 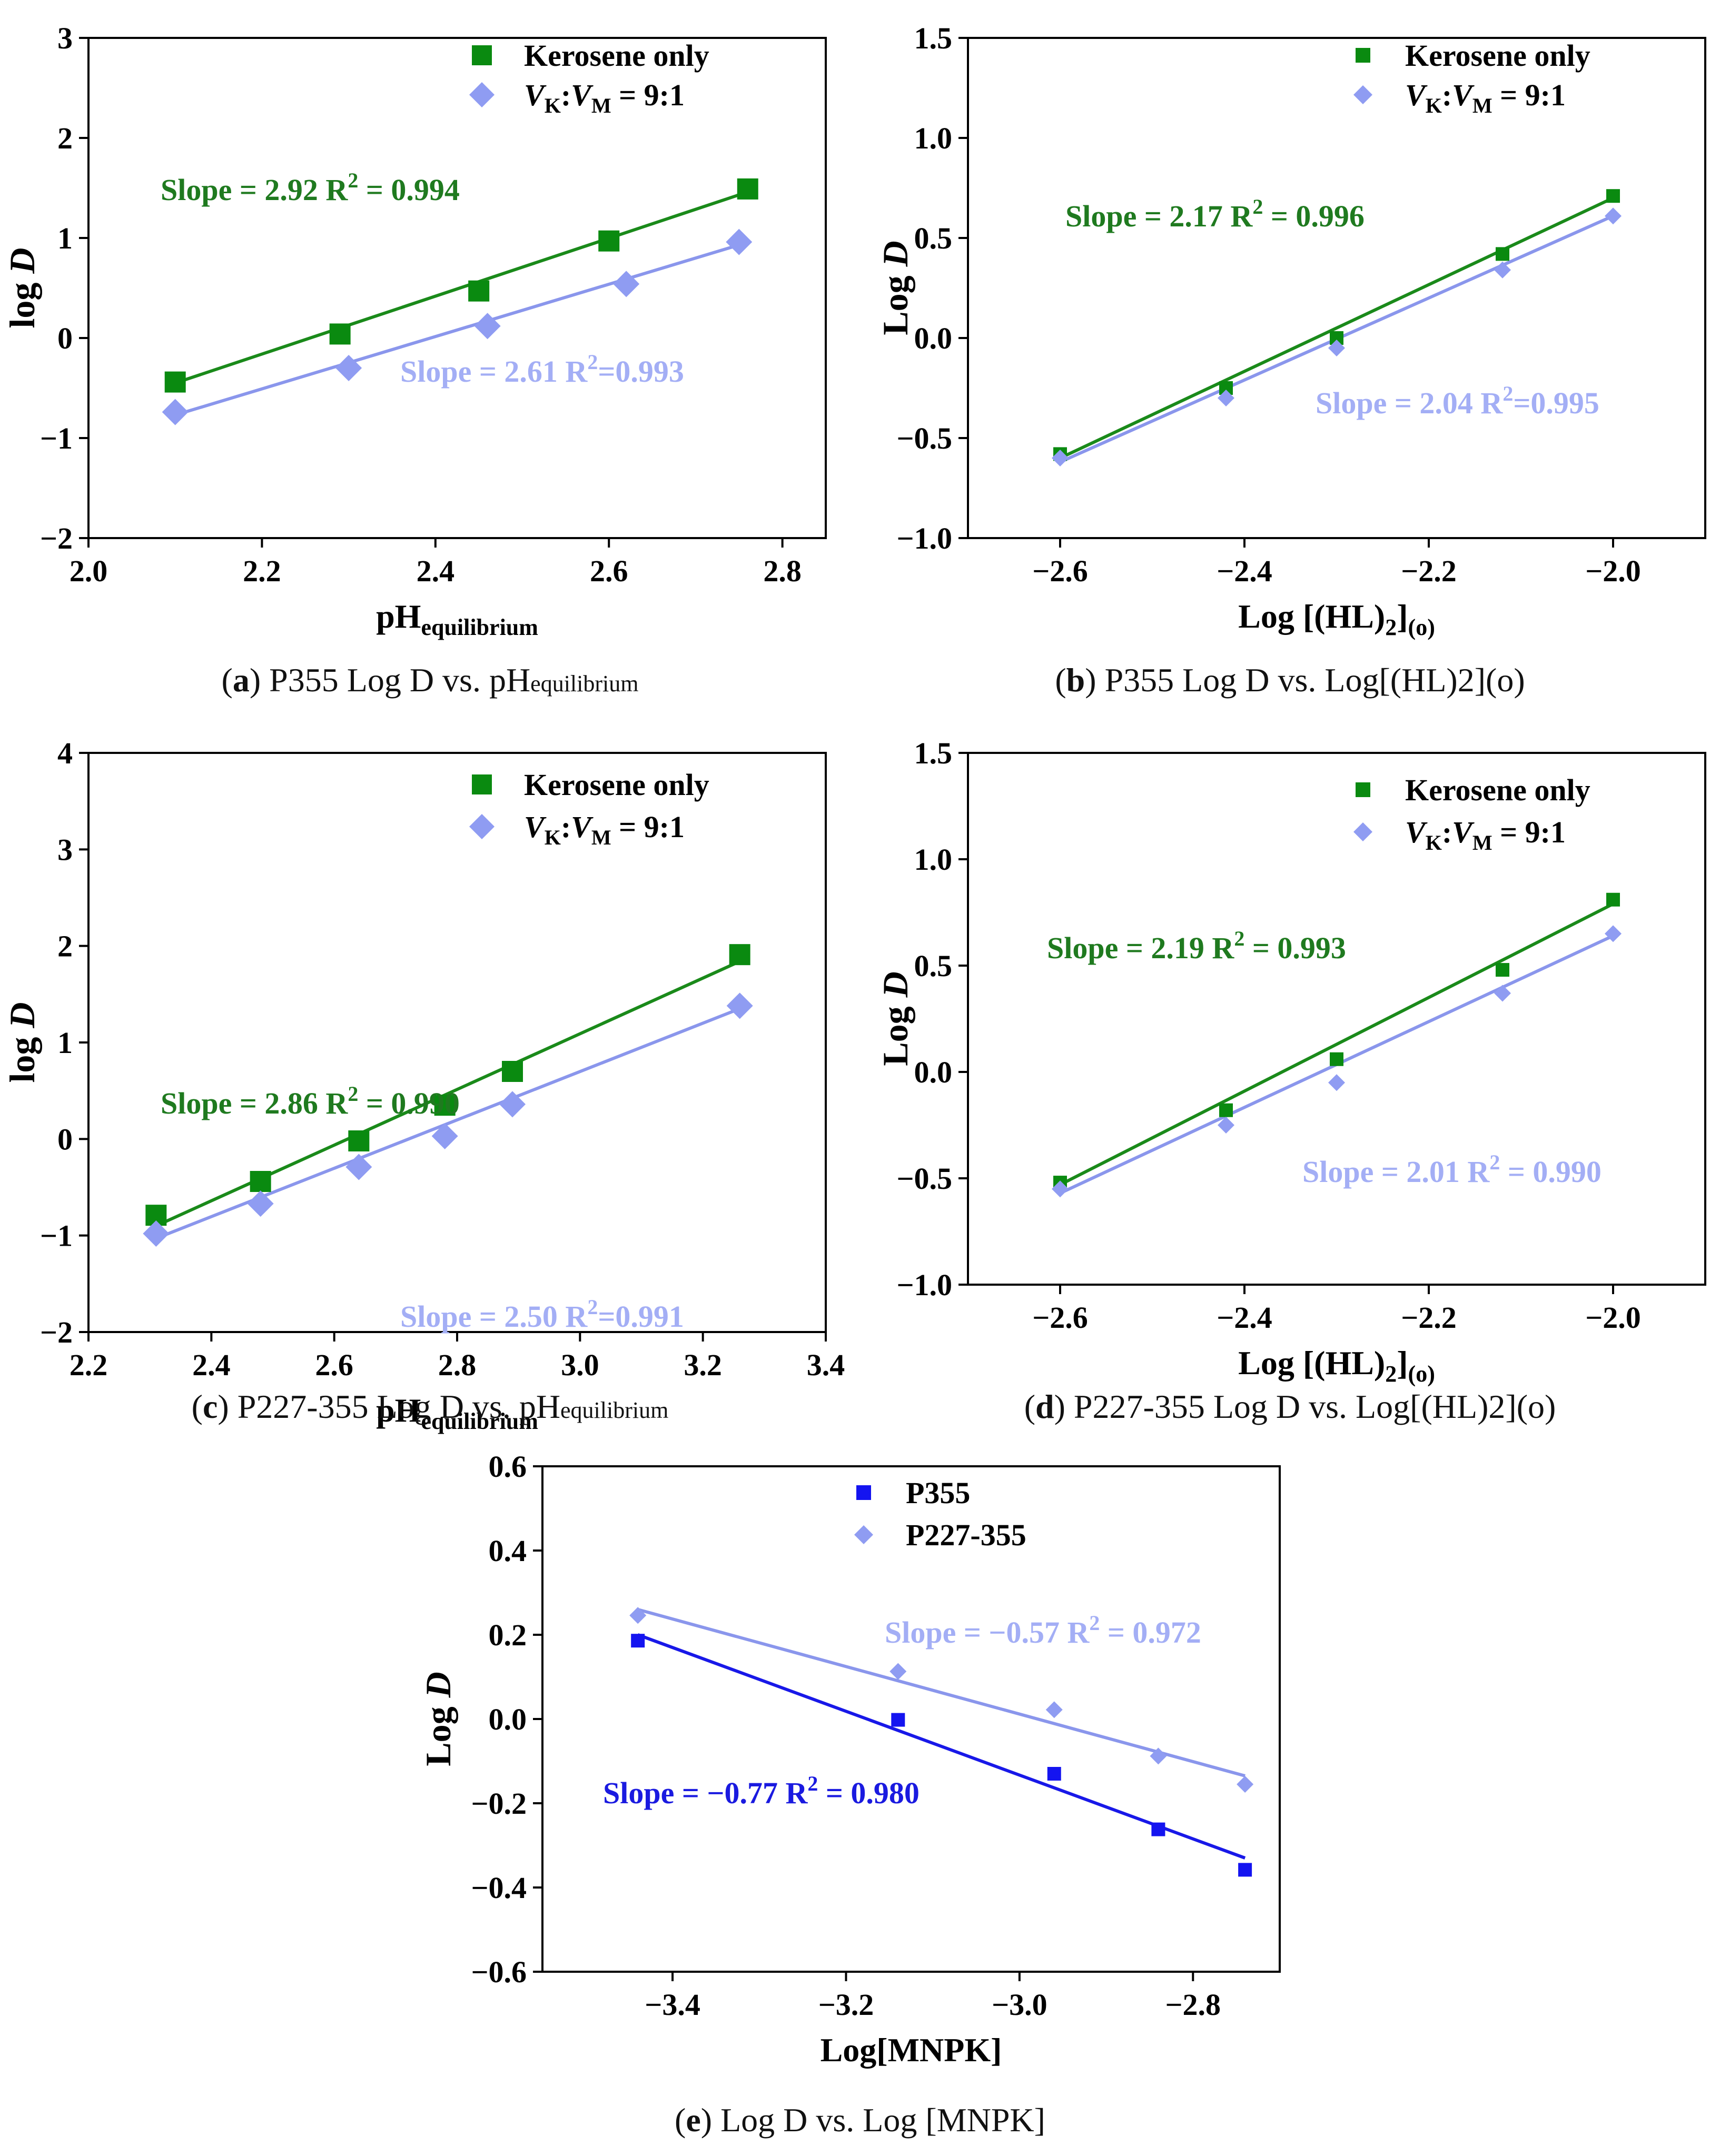 I want to click on r2-value: =0.993, so click(x=641, y=371).